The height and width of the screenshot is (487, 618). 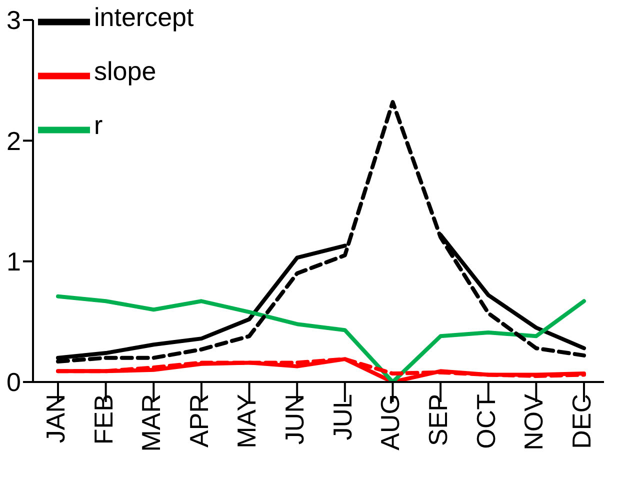 What do you see at coordinates (533, 421) in the screenshot?
I see `x-tick-label: NOV` at bounding box center [533, 421].